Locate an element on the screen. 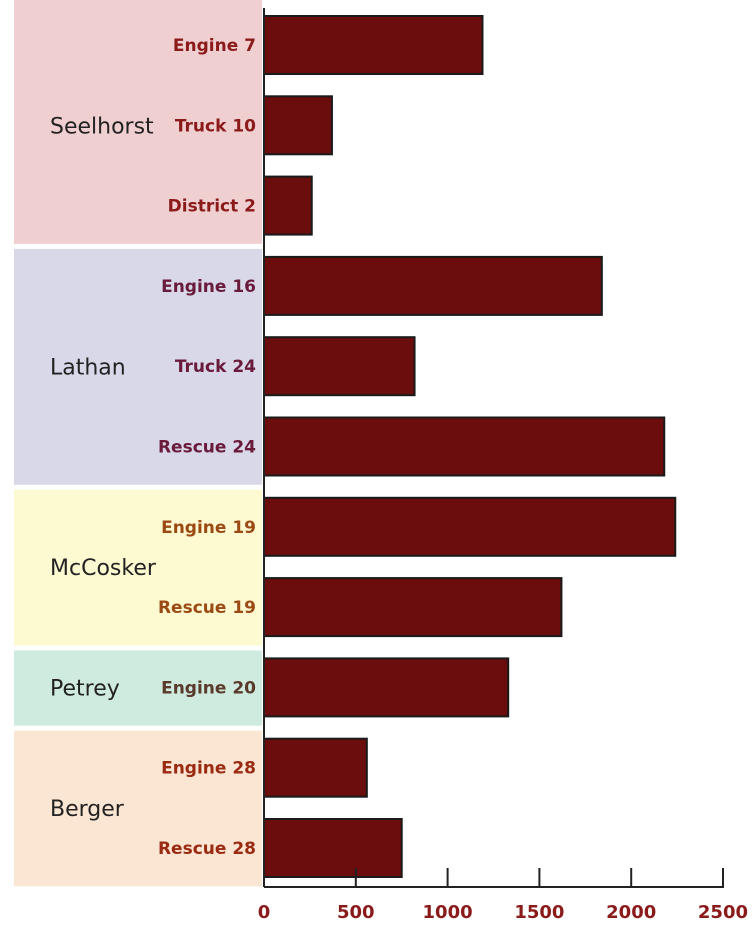 The width and height of the screenshot is (753, 926). group-bg-seelhorst is located at coordinates (138, 122).